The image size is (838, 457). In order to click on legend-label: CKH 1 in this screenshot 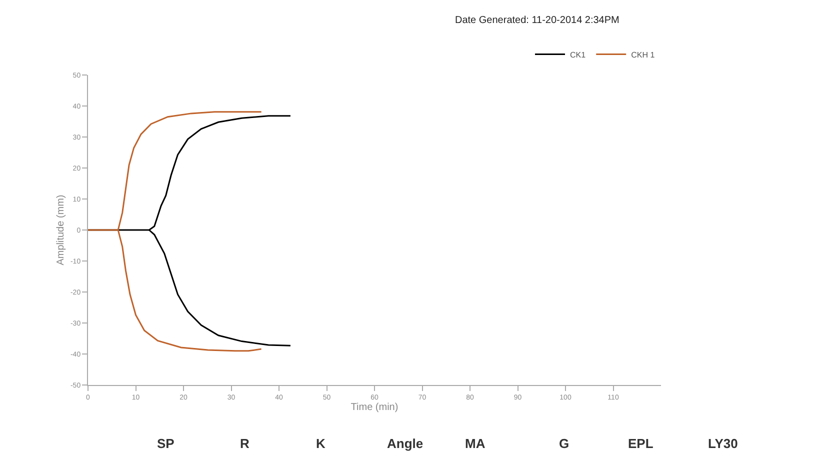, I will do `click(643, 55)`.